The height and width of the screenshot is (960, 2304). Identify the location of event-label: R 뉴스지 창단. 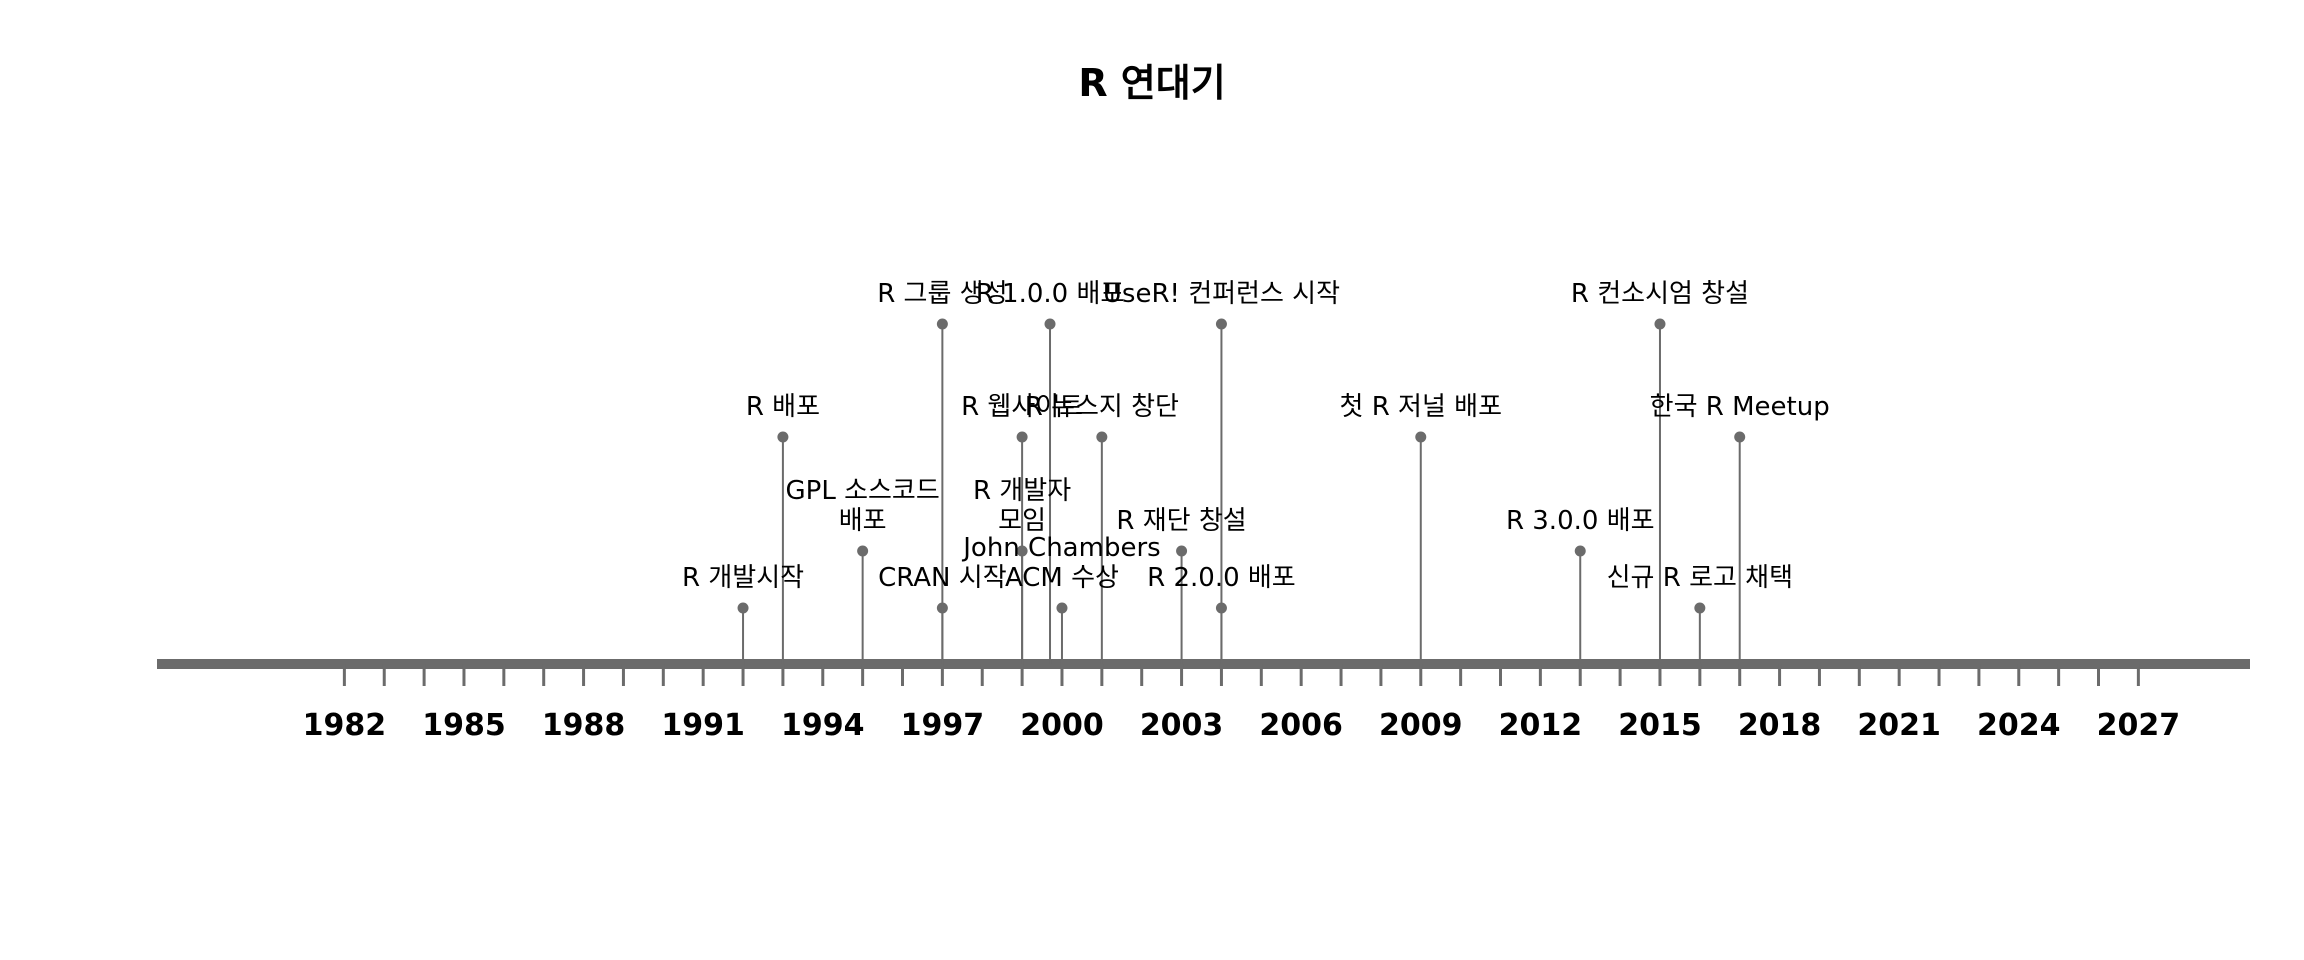
(1102, 407).